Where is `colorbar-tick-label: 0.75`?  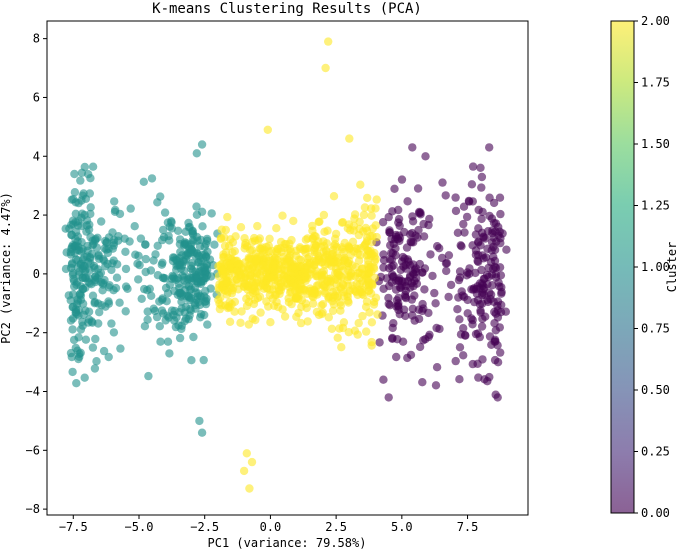 colorbar-tick-label: 0.75 is located at coordinates (655, 329).